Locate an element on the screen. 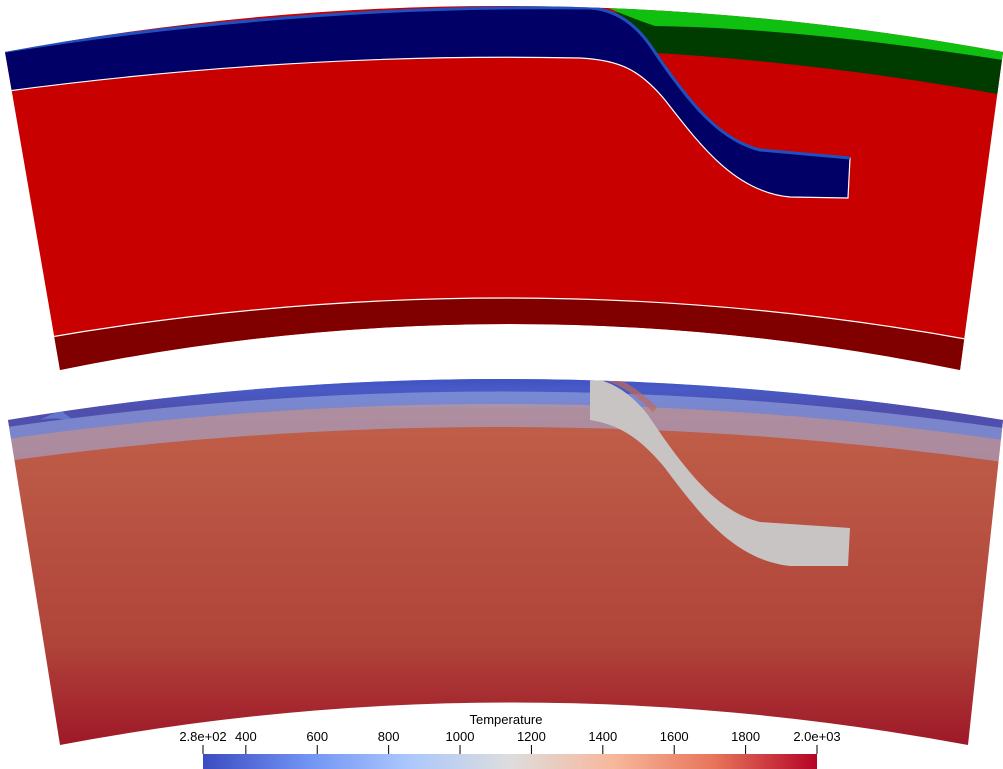  colorbar-tick-label: 1200 is located at coordinates (531, 736).